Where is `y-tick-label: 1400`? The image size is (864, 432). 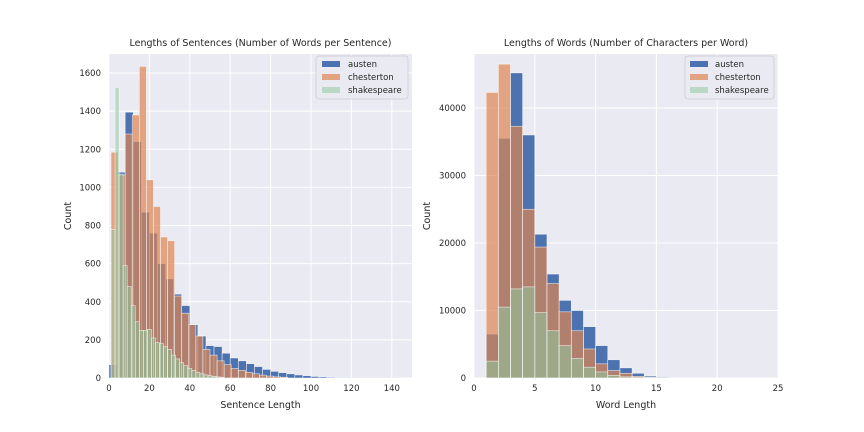
y-tick-label: 1400 is located at coordinates (90, 112).